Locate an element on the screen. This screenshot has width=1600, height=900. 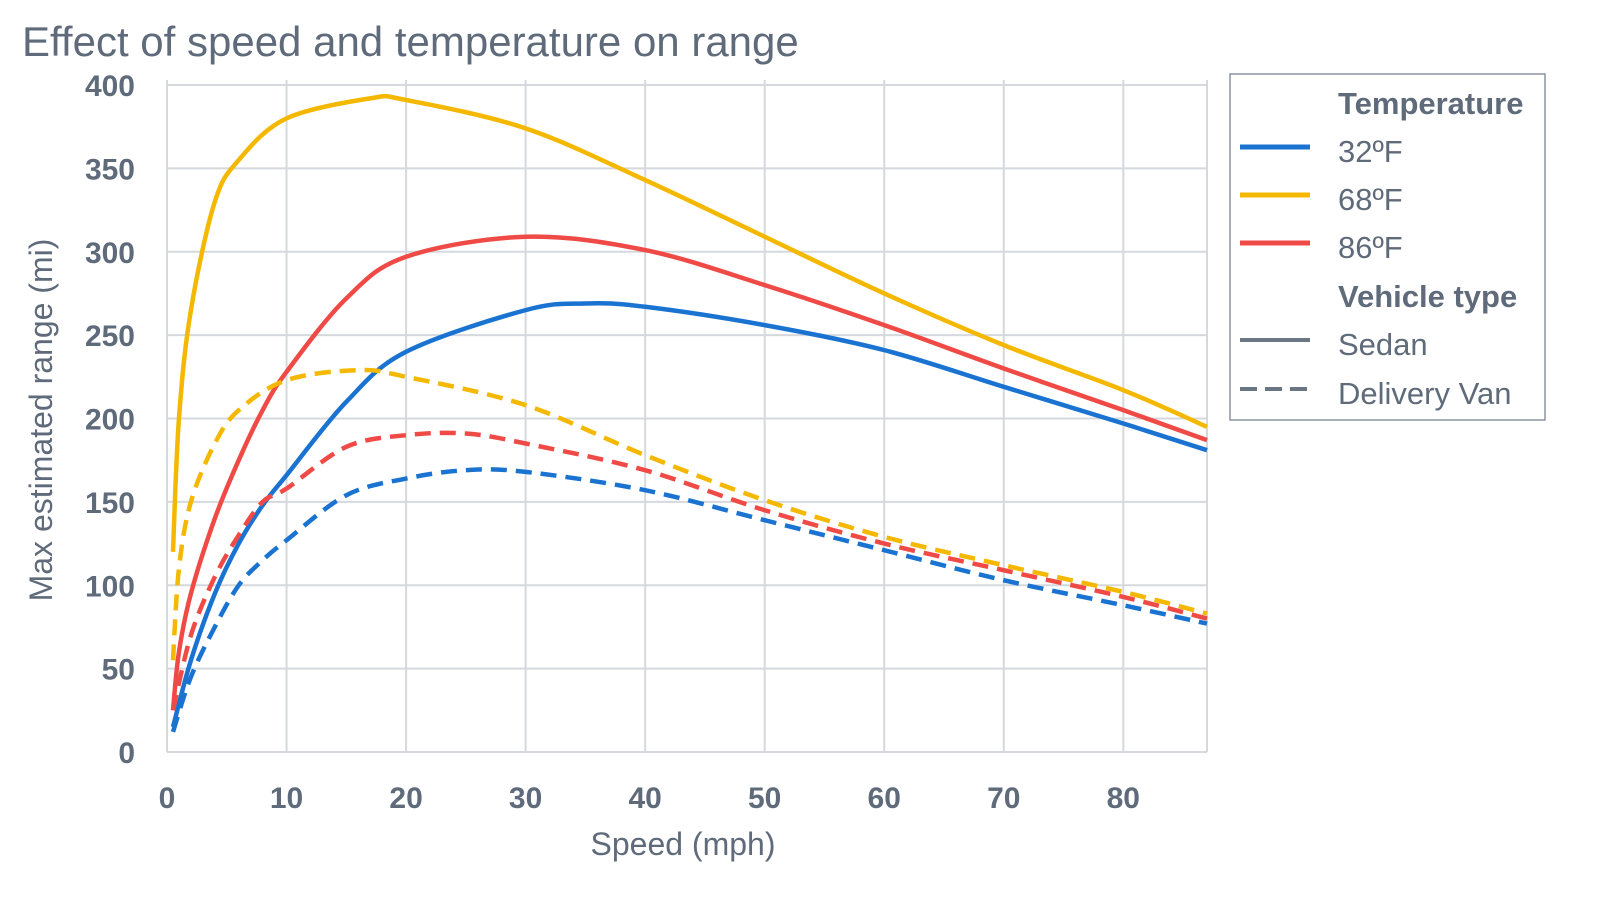
x-tick-label: 20 is located at coordinates (405, 798).